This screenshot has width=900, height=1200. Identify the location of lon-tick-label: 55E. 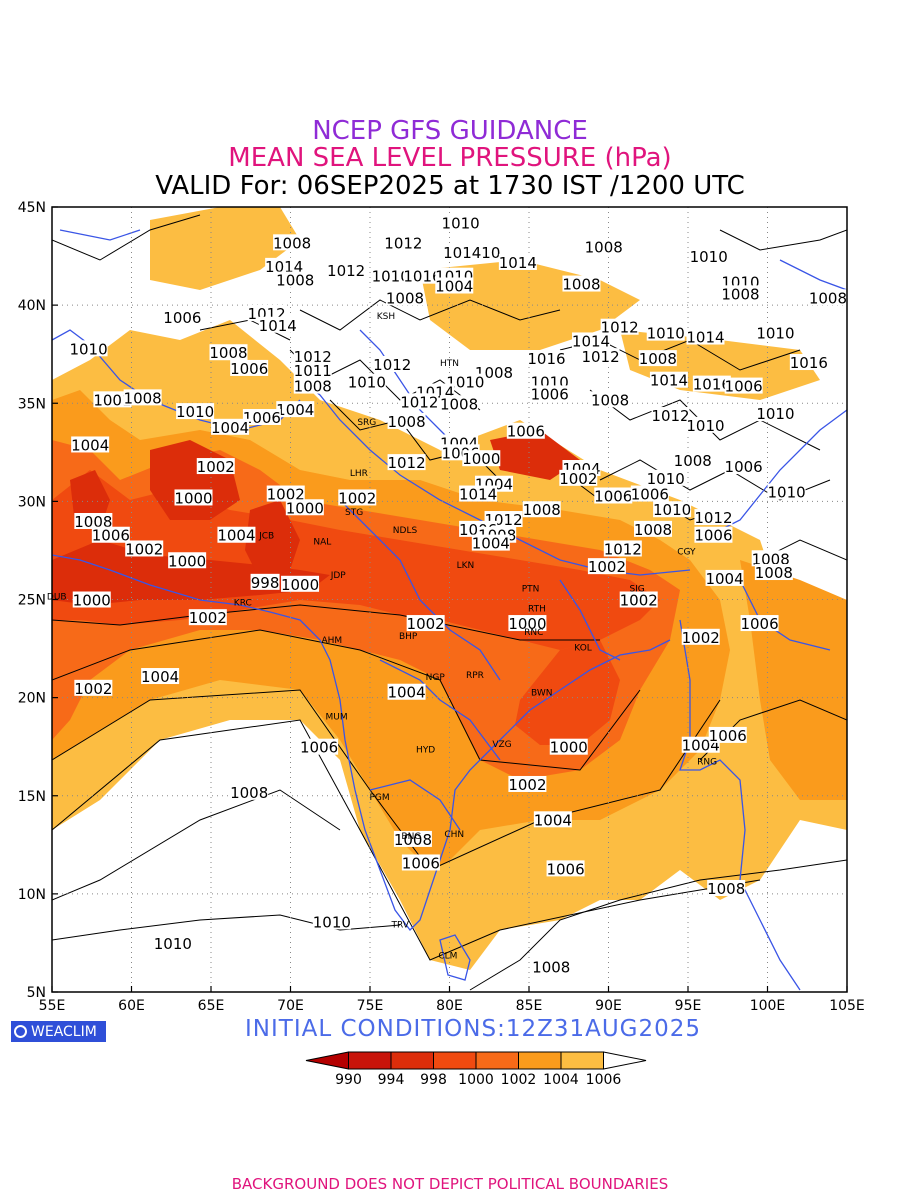
(52, 1006).